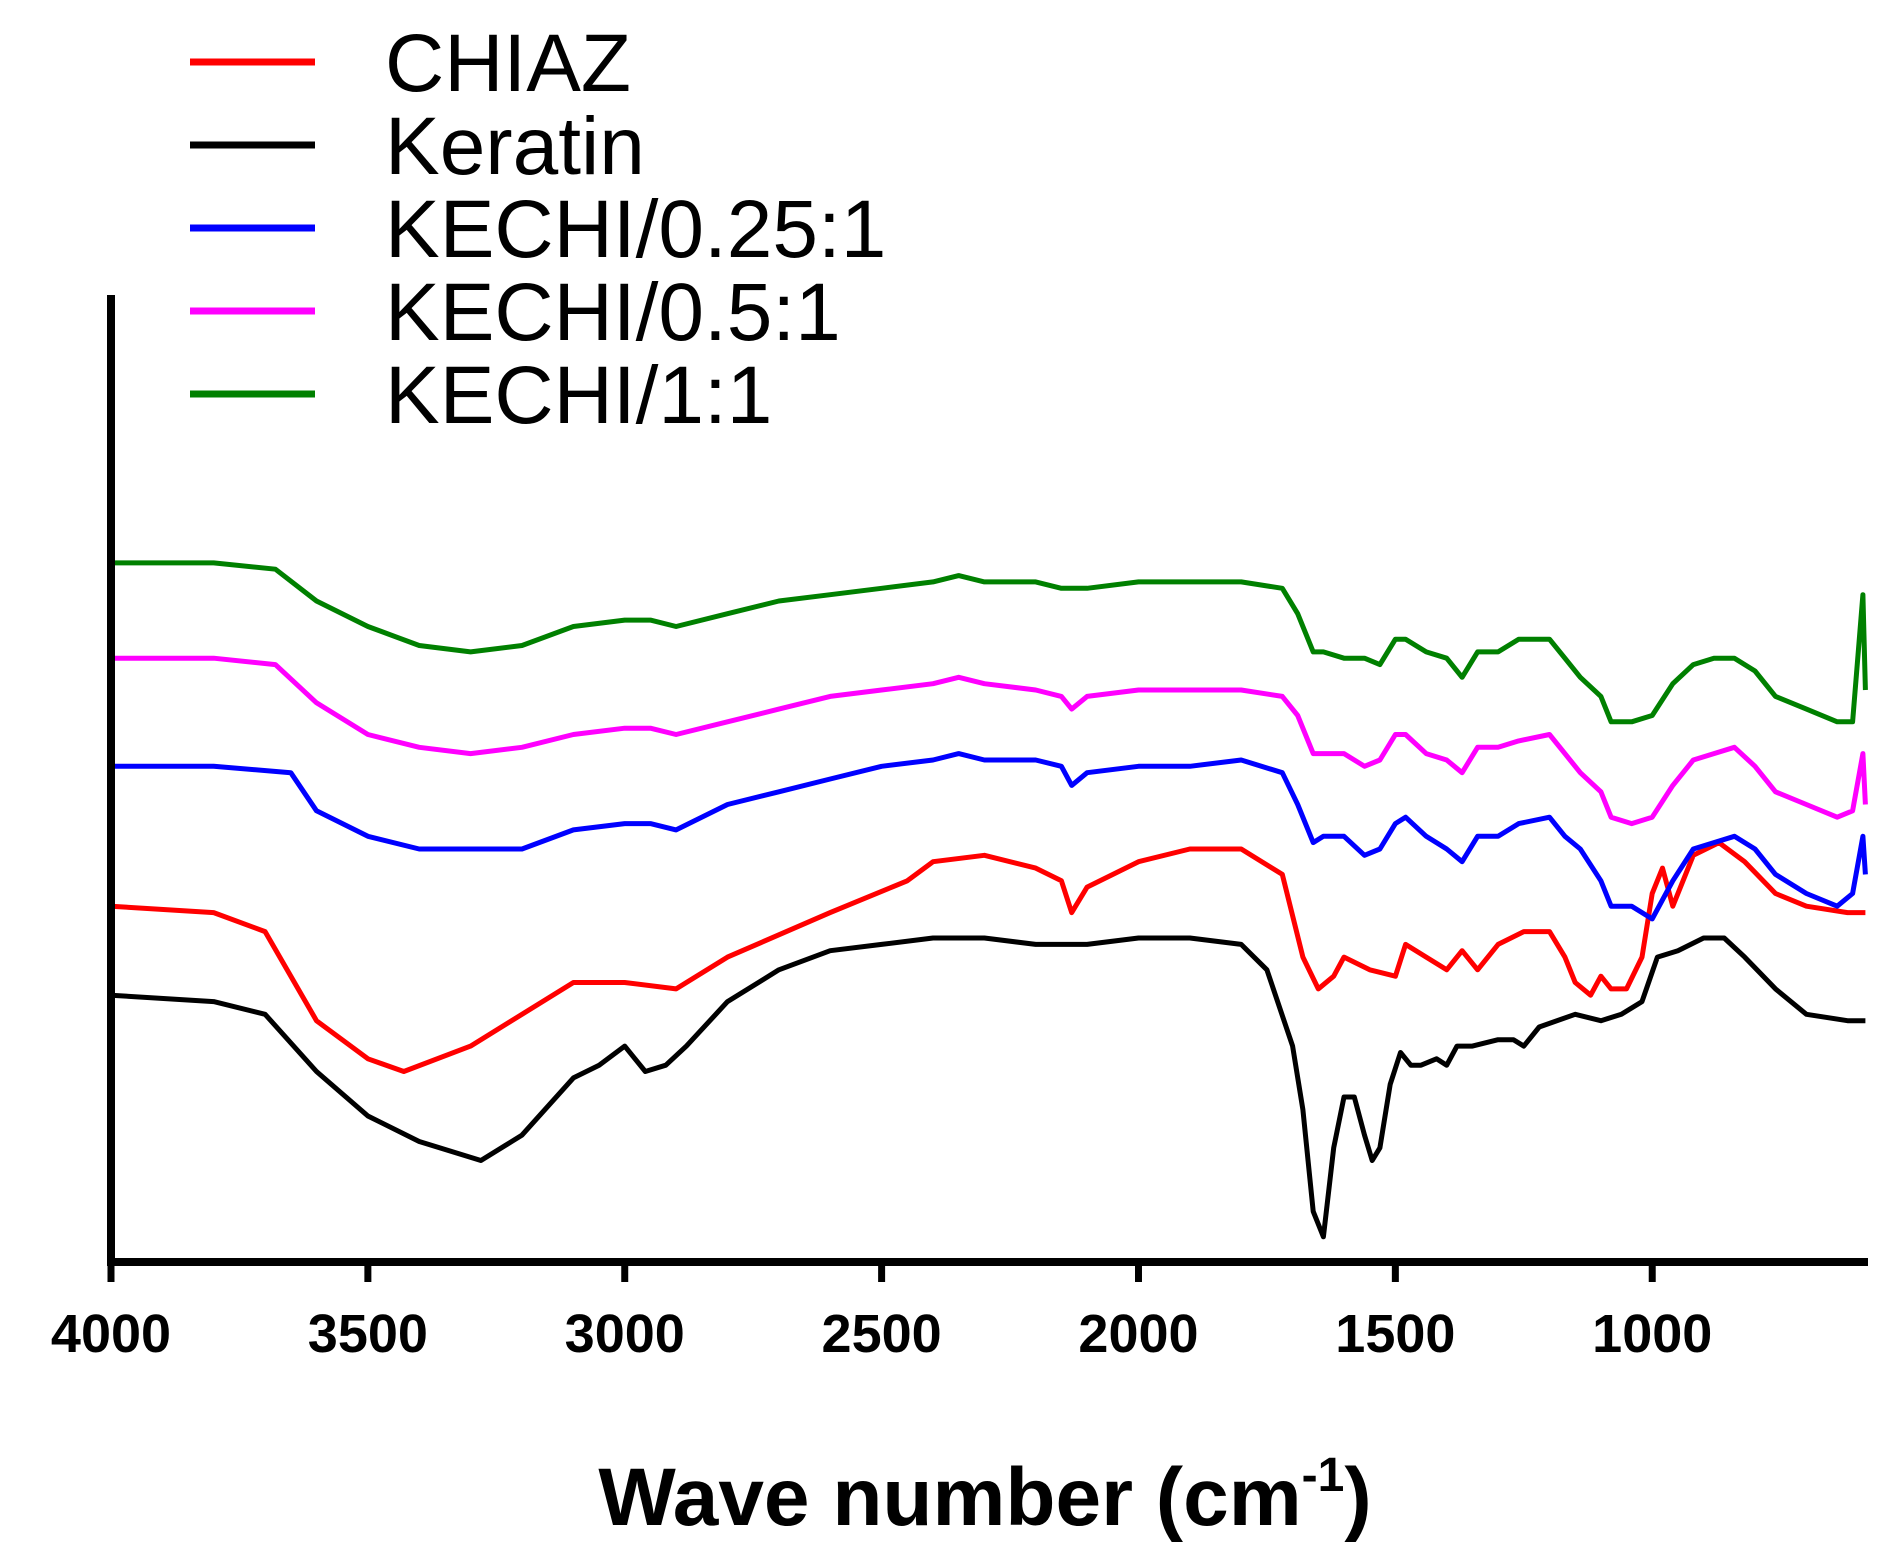  I want to click on legend-label-kechi-0-25-1: KECHI/0.25:1, so click(635, 229).